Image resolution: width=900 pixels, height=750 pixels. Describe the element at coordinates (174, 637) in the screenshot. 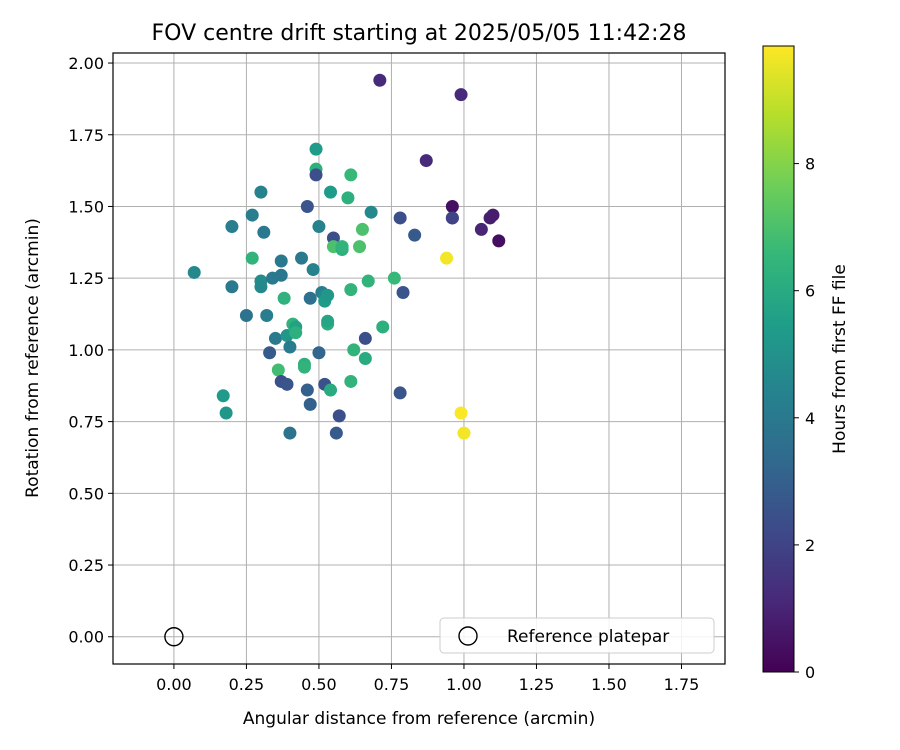

I see `reference-platepar-marker` at that location.